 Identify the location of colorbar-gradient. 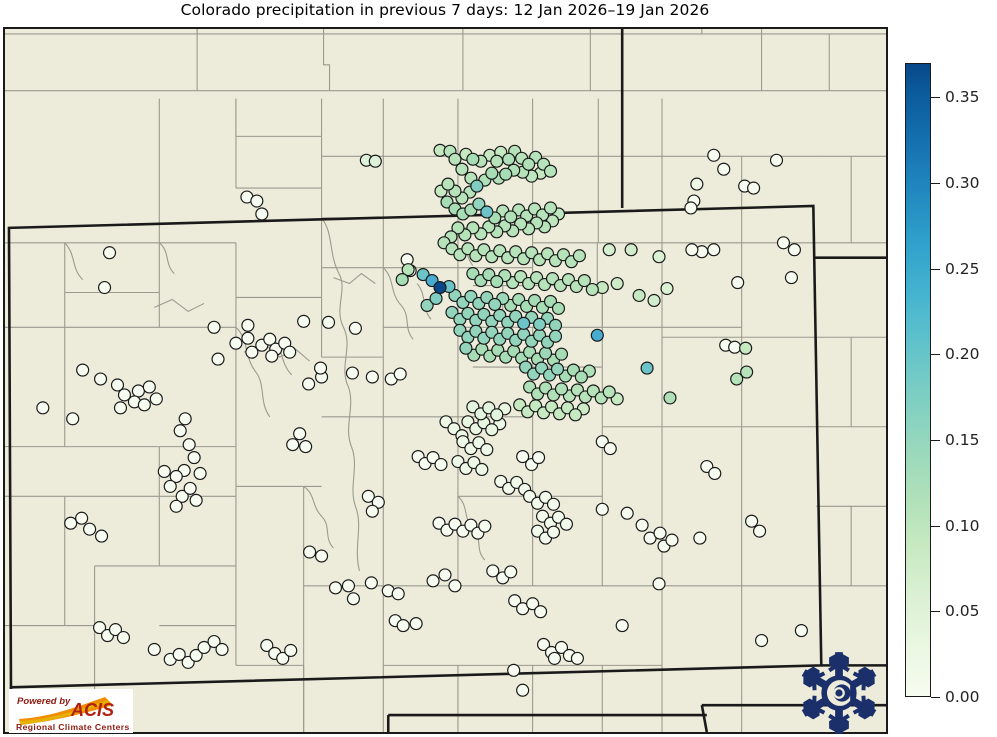
(918, 380).